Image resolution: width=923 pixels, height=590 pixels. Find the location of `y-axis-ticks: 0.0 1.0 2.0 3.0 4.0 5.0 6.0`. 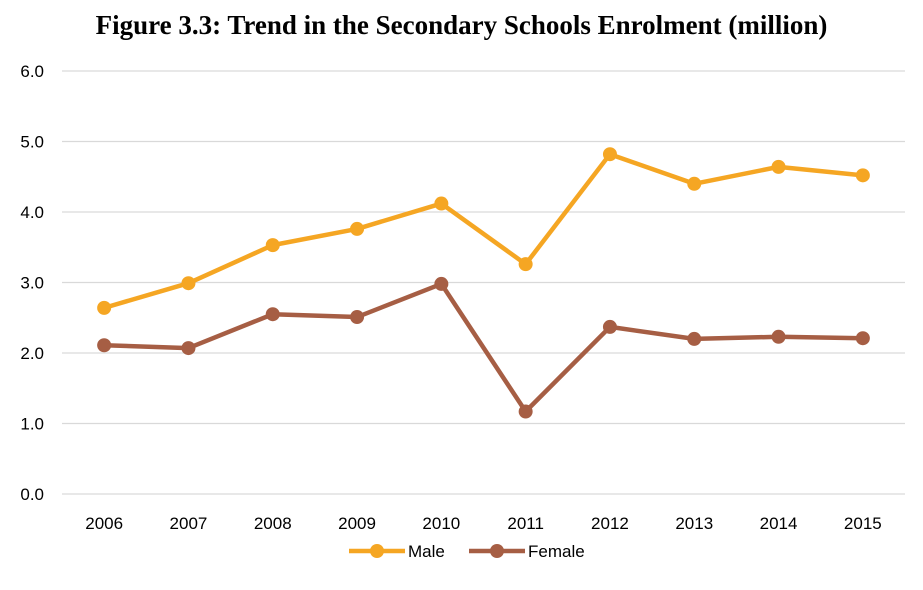

y-axis-ticks: 0.0 1.0 2.0 3.0 4.0 5.0 6.0 is located at coordinates (32, 283).